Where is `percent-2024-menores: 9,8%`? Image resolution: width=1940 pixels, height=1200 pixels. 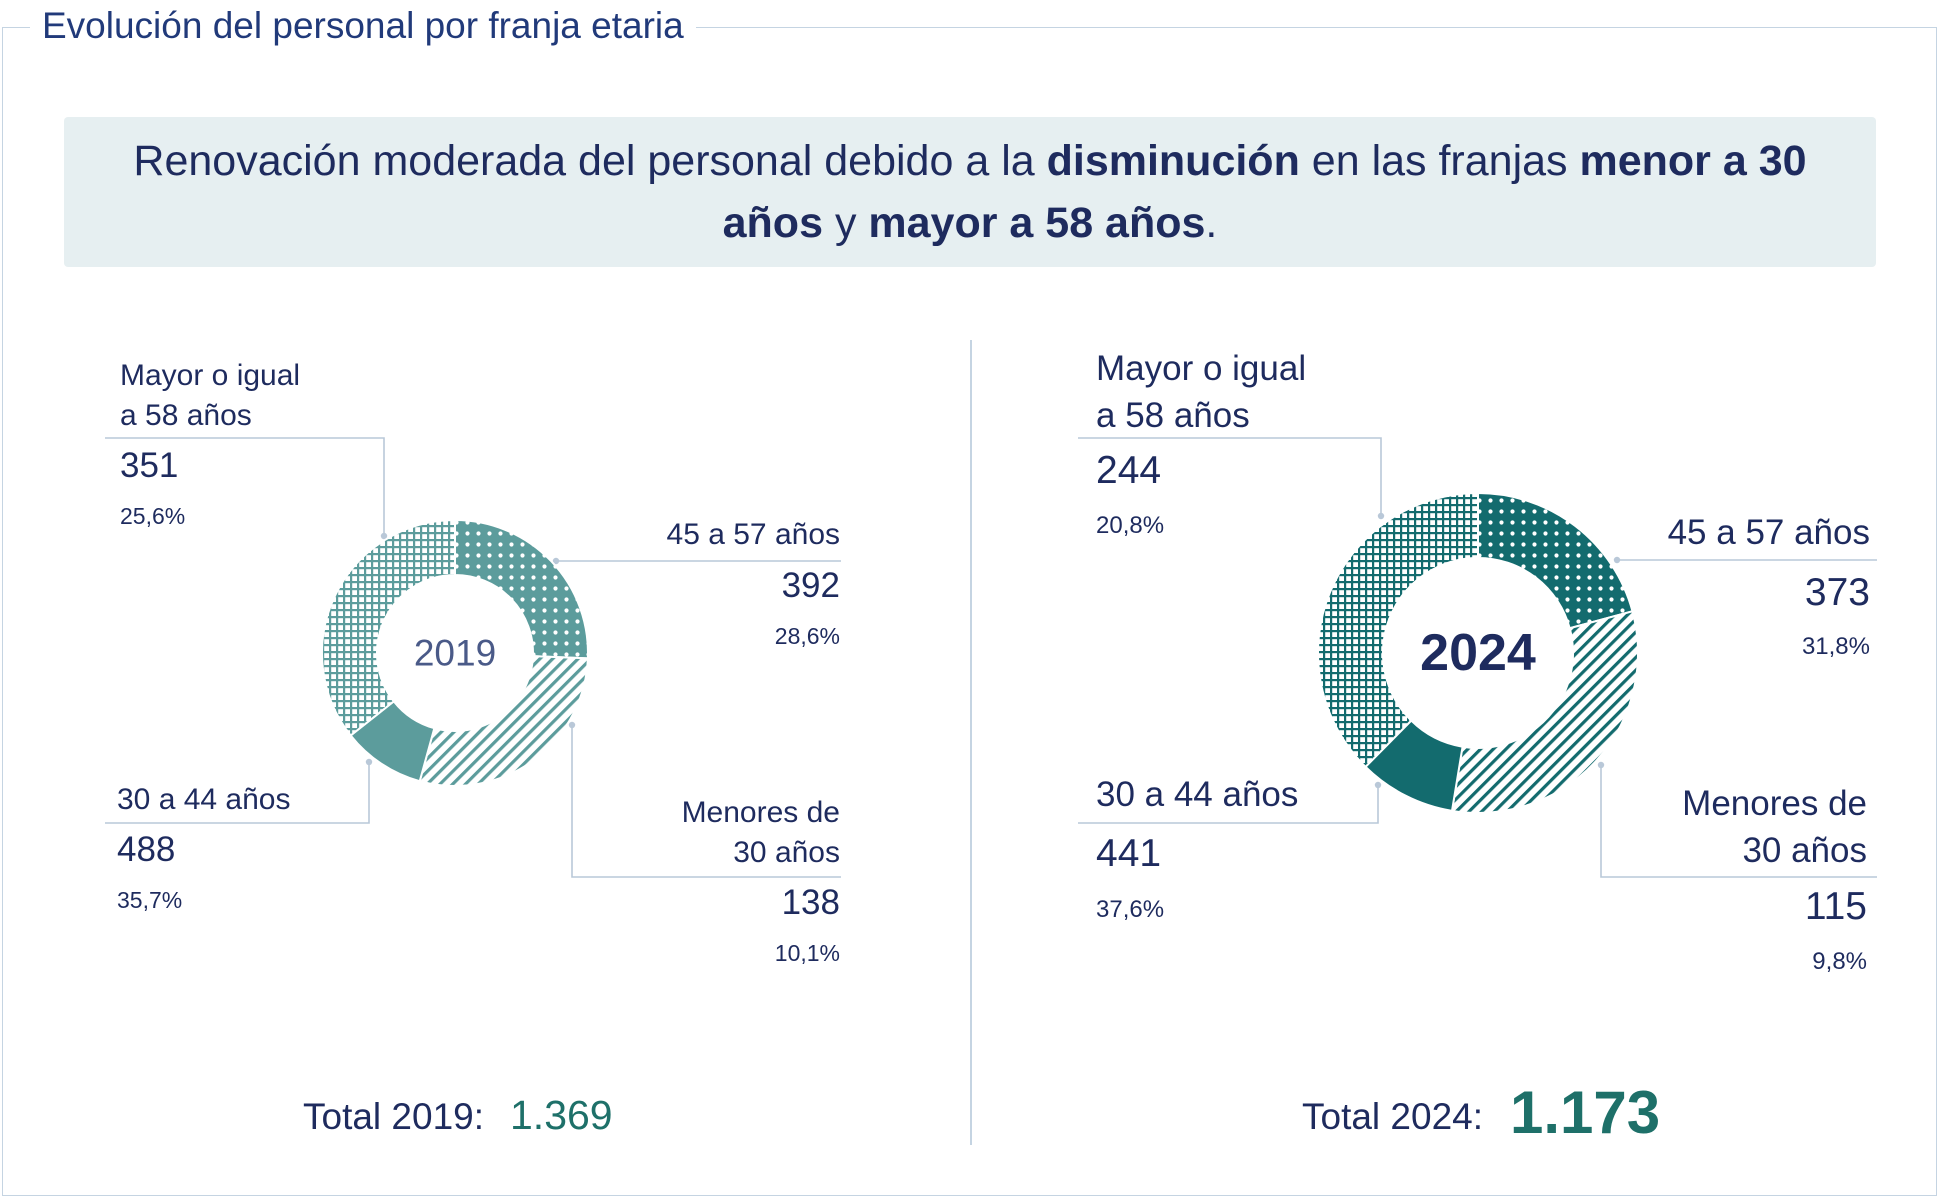 percent-2024-menores: 9,8% is located at coordinates (1839, 961).